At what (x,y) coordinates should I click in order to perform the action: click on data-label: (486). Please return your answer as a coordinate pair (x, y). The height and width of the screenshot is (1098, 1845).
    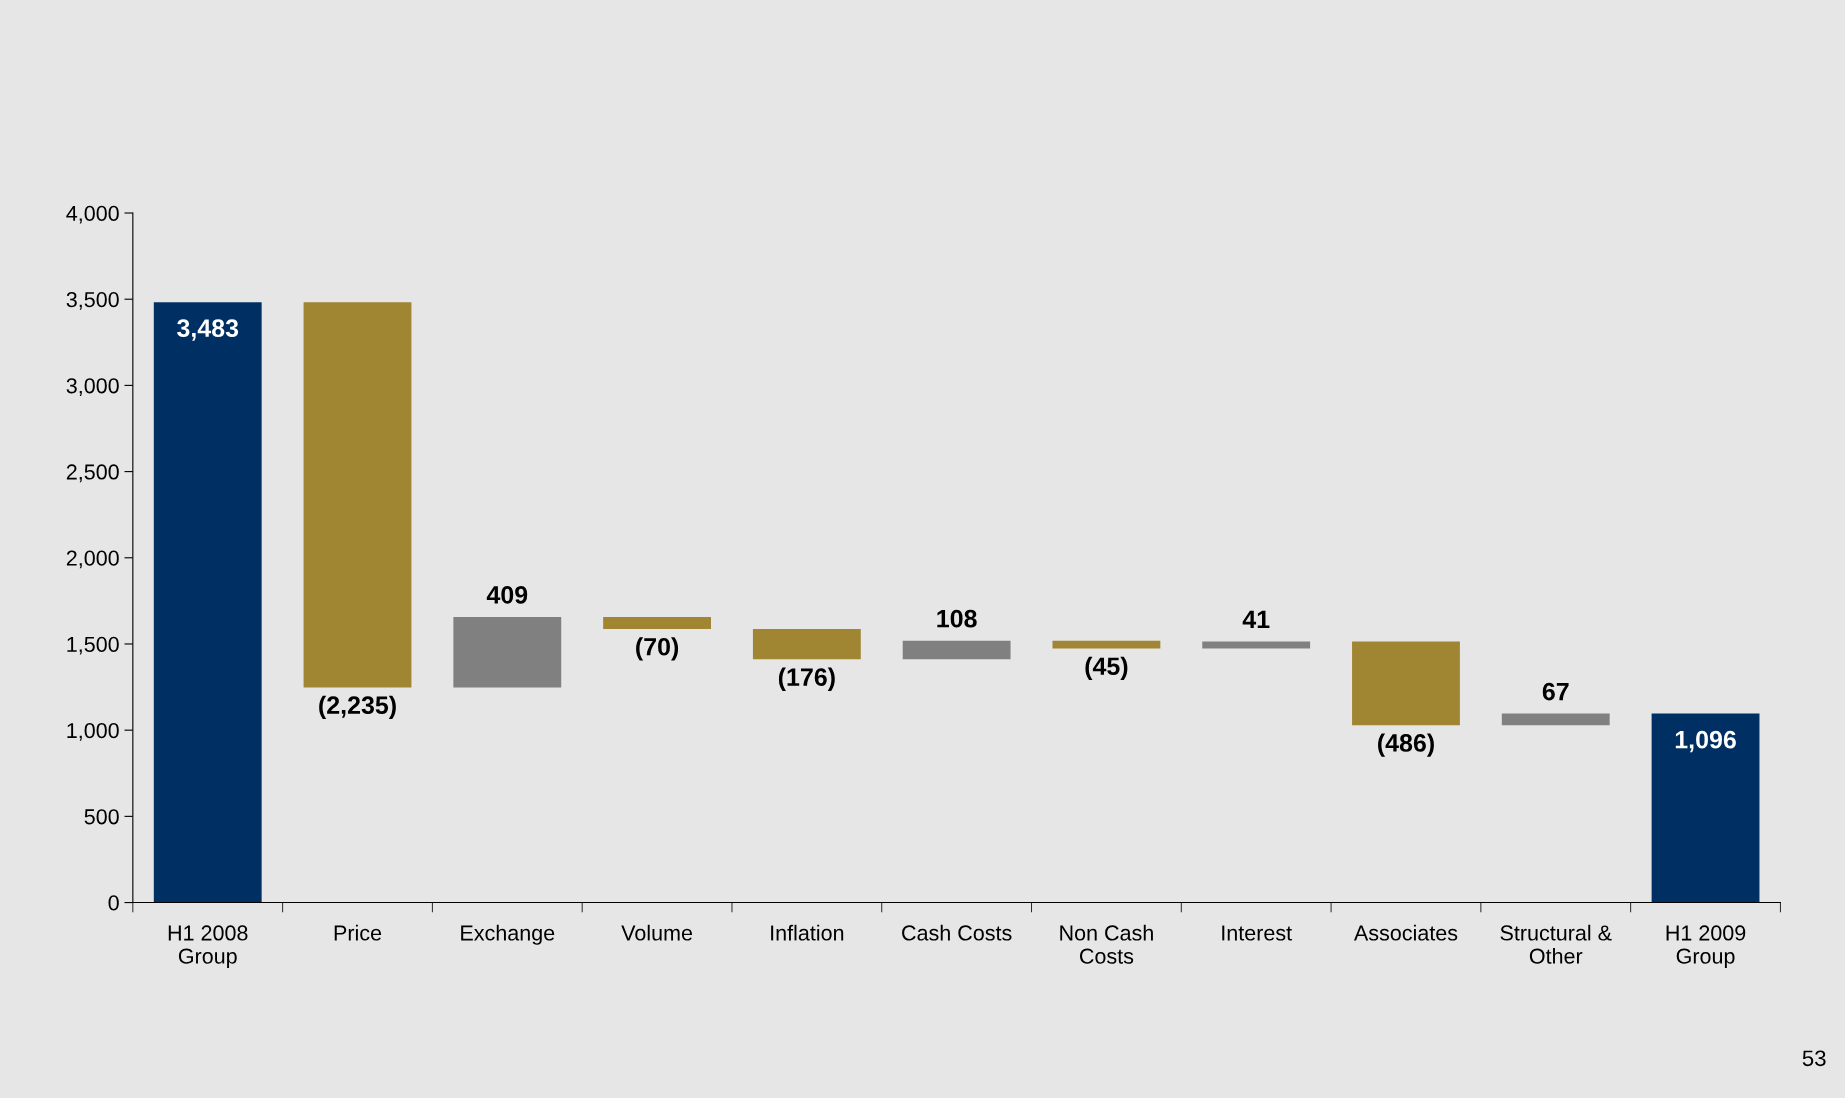
    Looking at the image, I should click on (1406, 745).